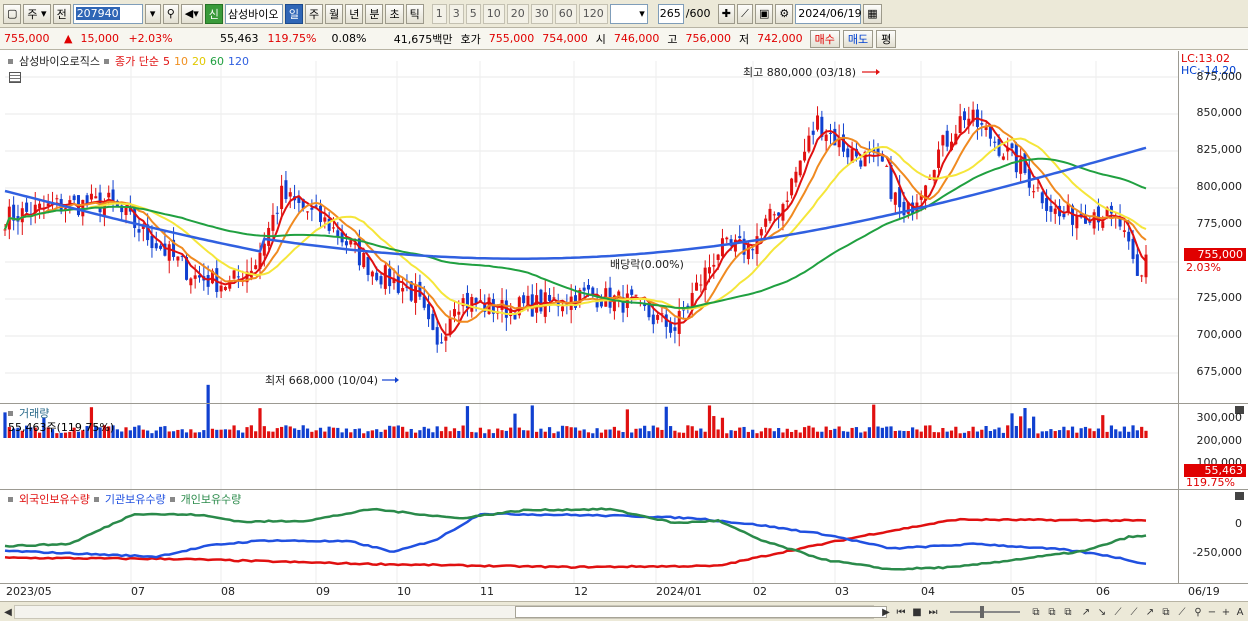 The image size is (1248, 621). What do you see at coordinates (211, 499) in the screenshot?
I see `individual-holding-label: 개인보유수량` at bounding box center [211, 499].